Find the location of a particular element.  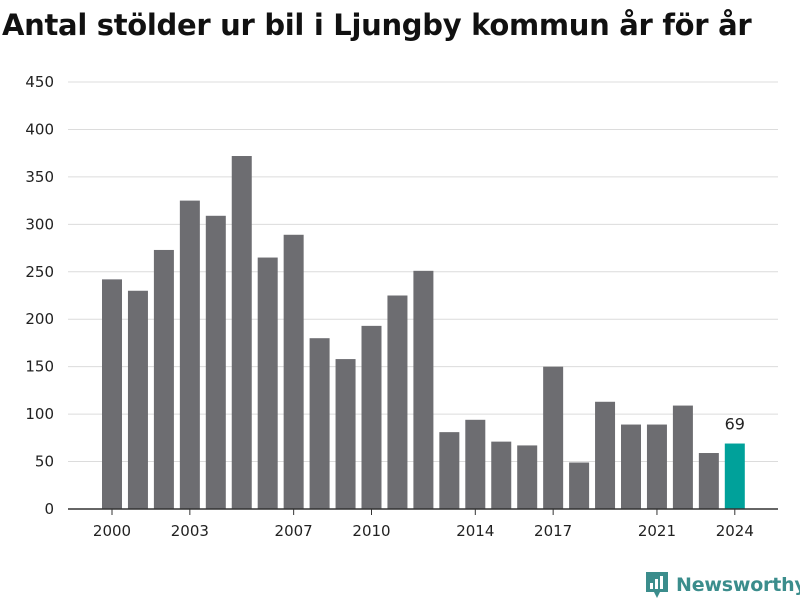

bar-2015 is located at coordinates (501, 475).